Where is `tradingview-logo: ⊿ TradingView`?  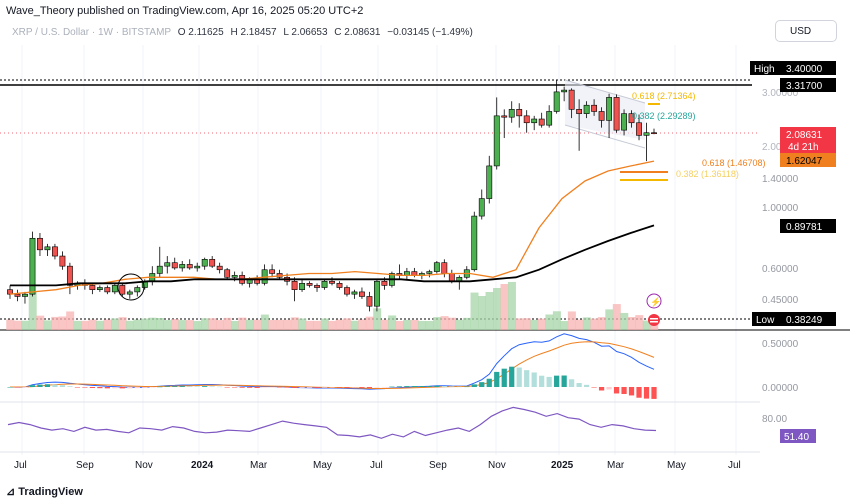 tradingview-logo: ⊿ TradingView is located at coordinates (44, 491).